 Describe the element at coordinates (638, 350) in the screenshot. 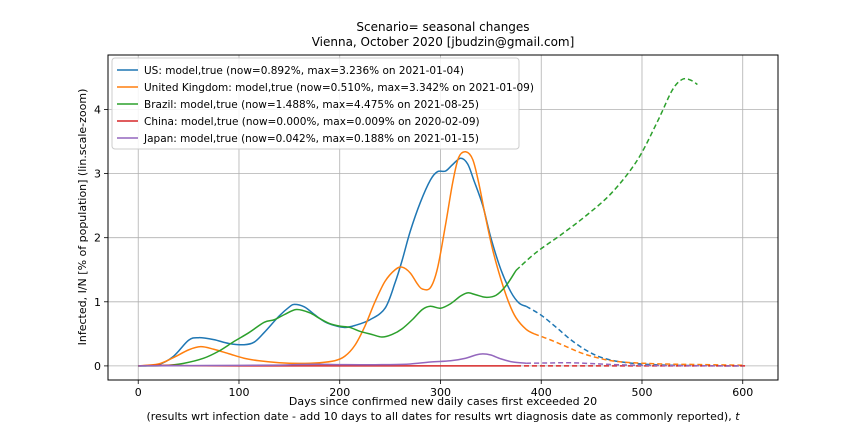

I see `series-united-kingdom-projection` at that location.